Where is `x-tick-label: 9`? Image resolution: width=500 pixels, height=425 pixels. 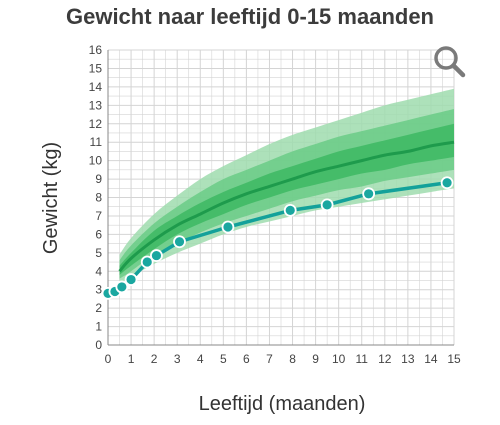
x-tick-label: 9 is located at coordinates (315, 359).